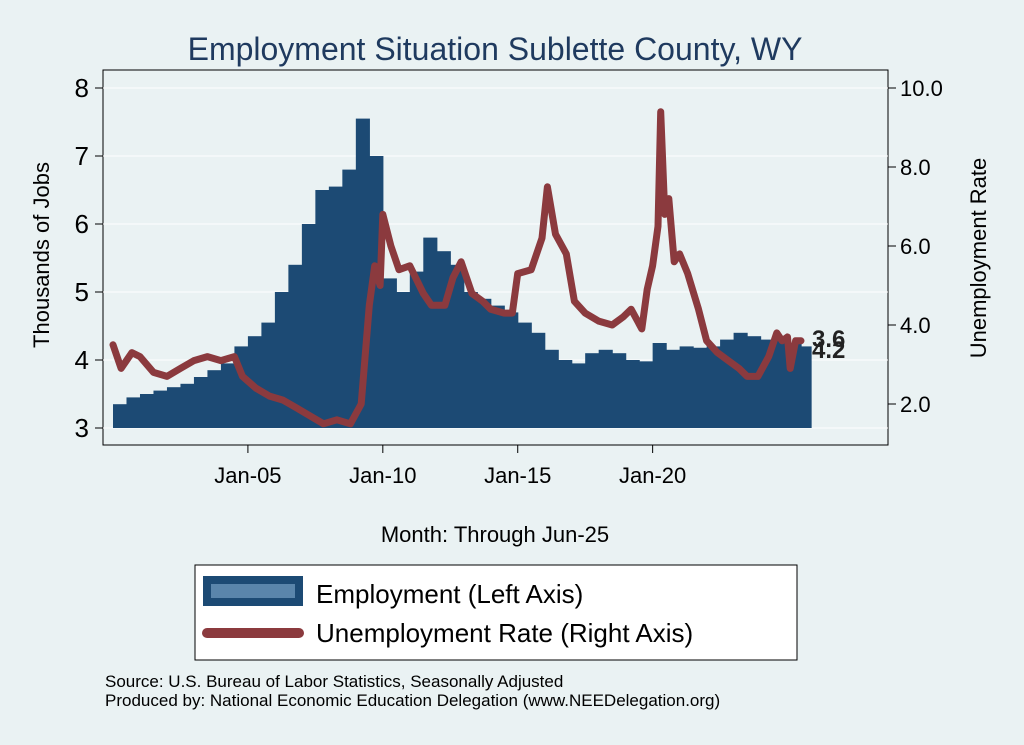  I want to click on y-right-tick-label: 10.0, so click(921, 88).